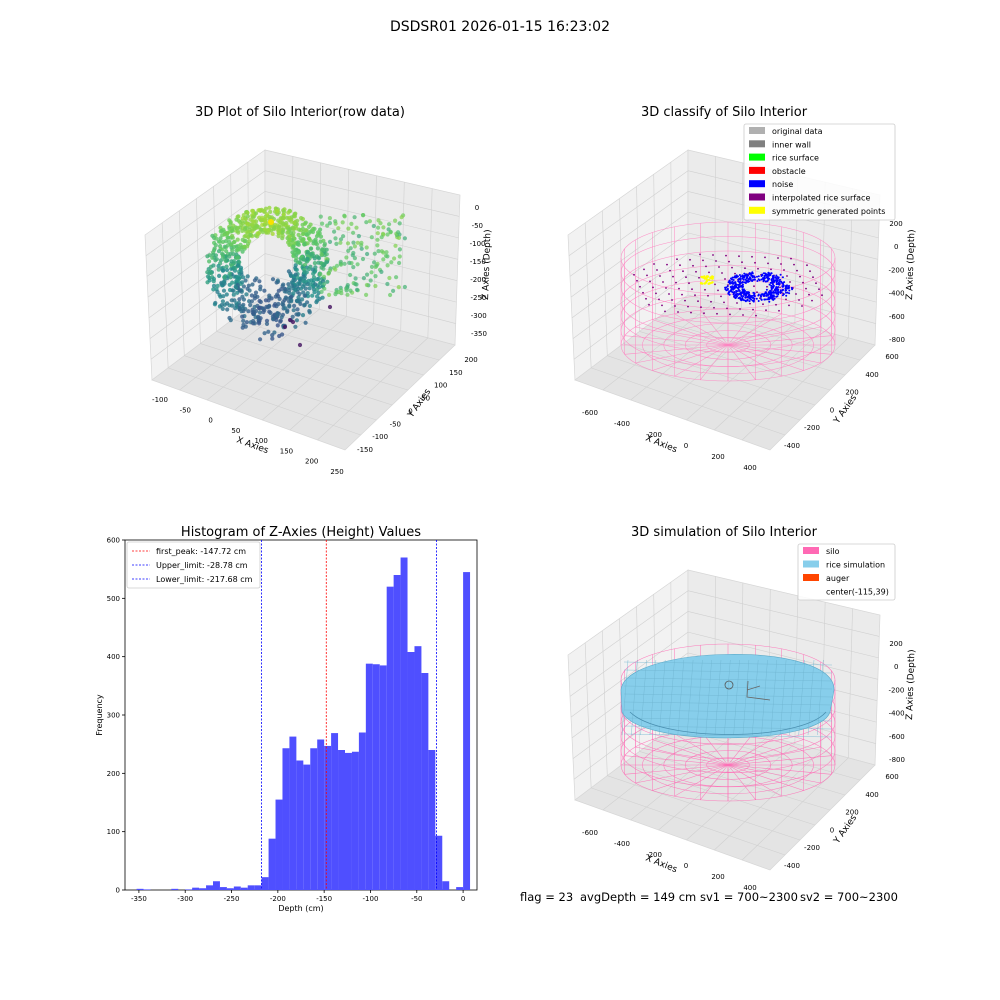 Image resolution: width=1000 pixels, height=1000 pixels. Describe the element at coordinates (712, 282) in the screenshot. I see `symmetric-point` at that location.